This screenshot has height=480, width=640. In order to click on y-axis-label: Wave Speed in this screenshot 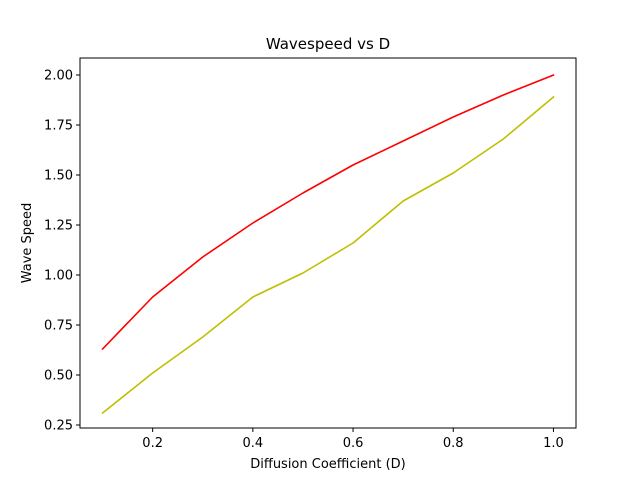, I will do `click(27, 243)`.